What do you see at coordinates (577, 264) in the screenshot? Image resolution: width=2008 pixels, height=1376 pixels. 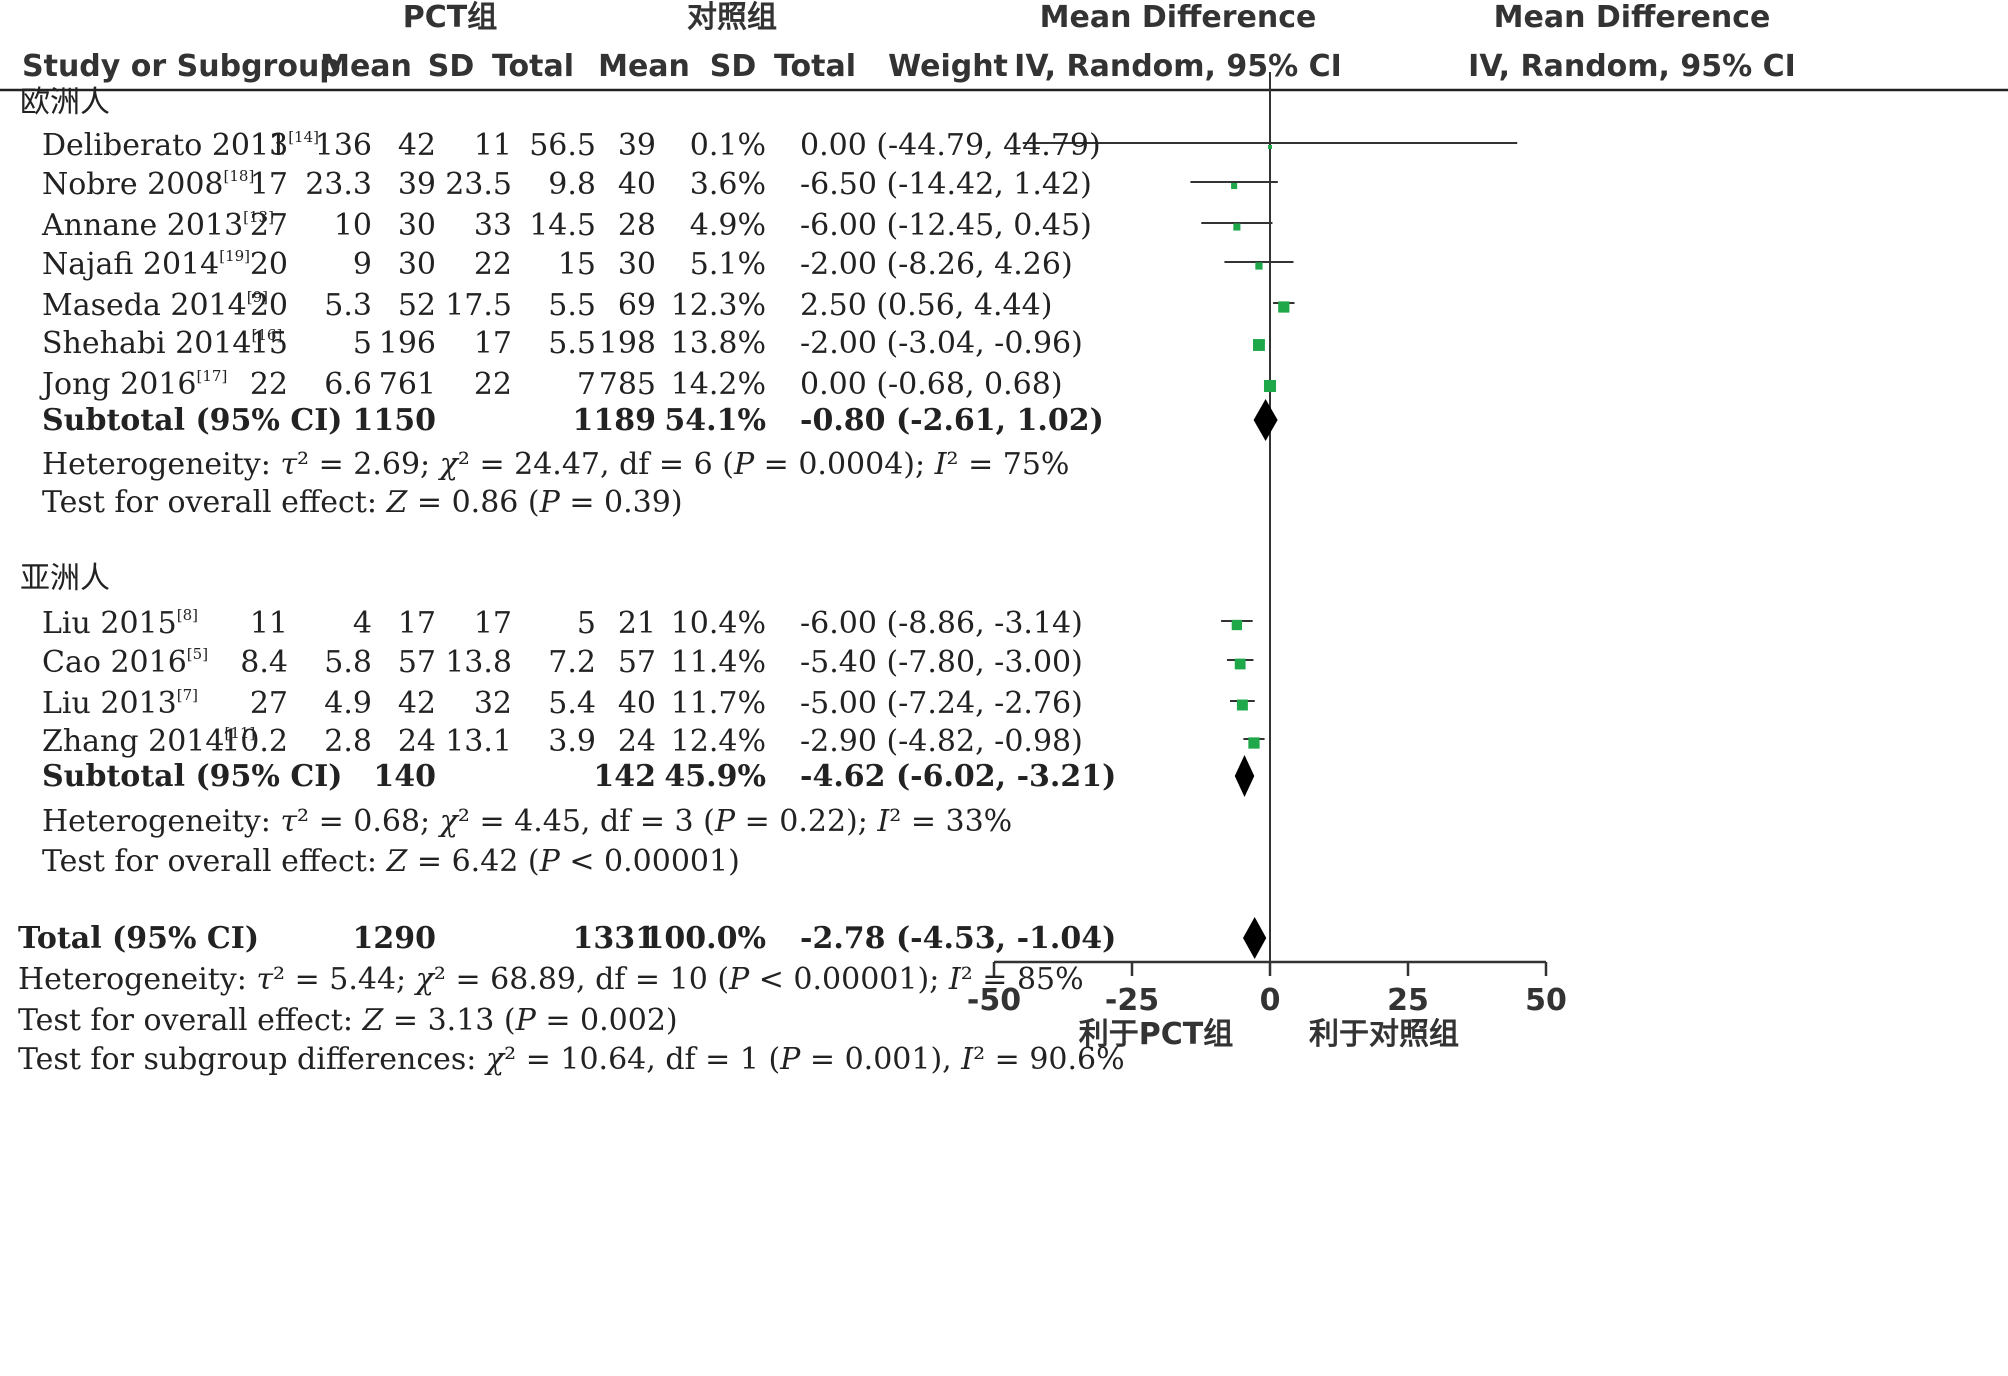 I see `sd-ctrl: 15` at bounding box center [577, 264].